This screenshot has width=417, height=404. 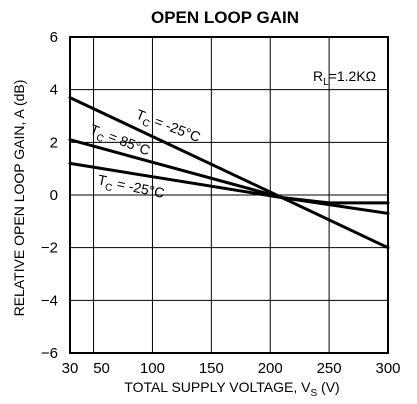 I want to click on y-tick-label: 0, so click(x=54, y=195).